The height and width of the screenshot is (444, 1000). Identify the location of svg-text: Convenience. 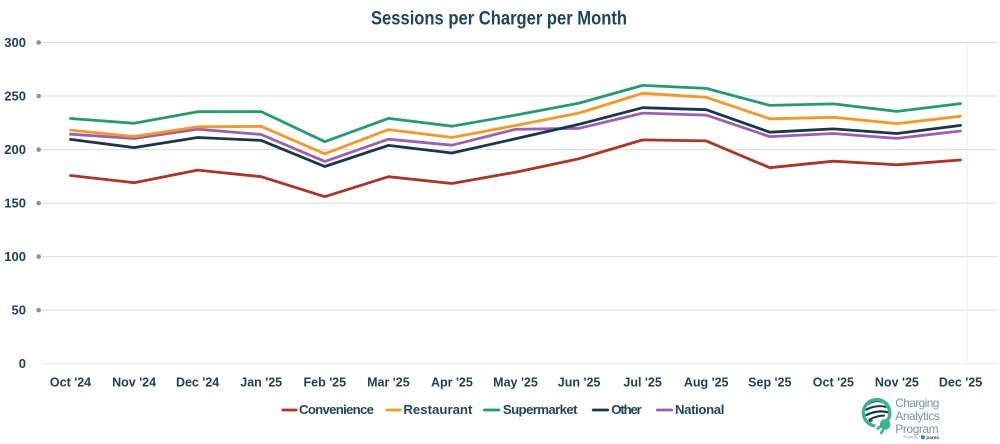
(336, 409).